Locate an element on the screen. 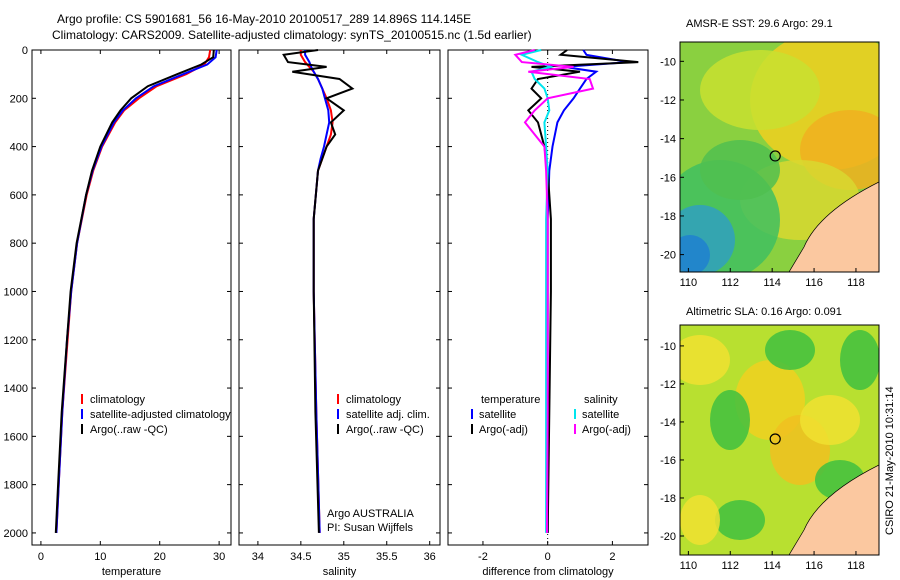 This screenshot has width=900, height=580. x-tick-label: 34.5 is located at coordinates (300, 557).